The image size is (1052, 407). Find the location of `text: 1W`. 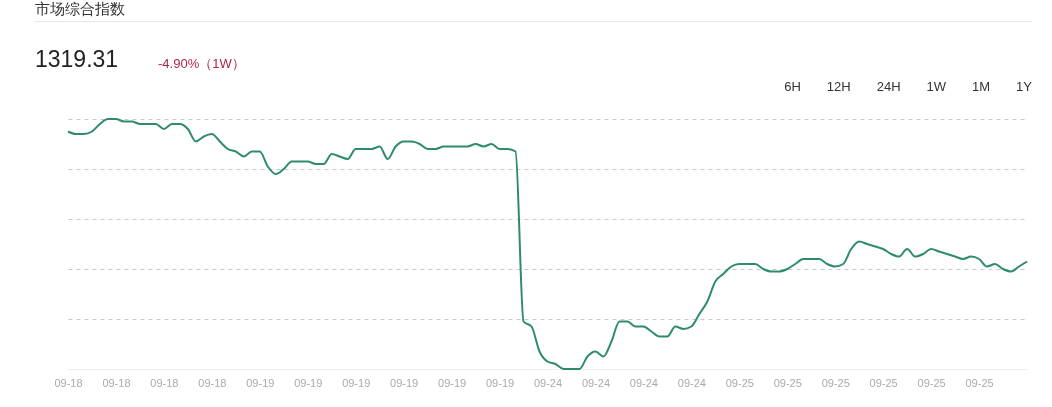

text: 1W is located at coordinates (936, 86).